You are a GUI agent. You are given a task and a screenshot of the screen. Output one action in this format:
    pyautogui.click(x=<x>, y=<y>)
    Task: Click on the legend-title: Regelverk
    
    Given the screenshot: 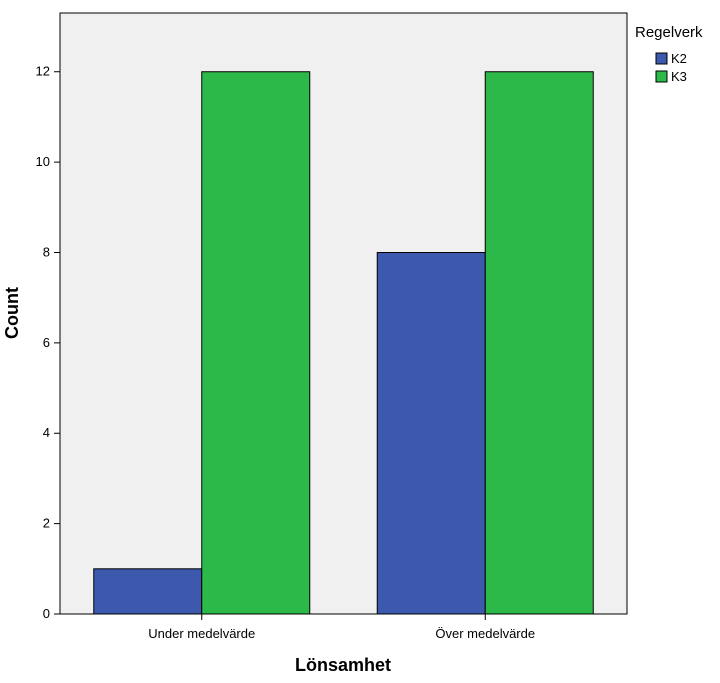 What is the action you would take?
    pyautogui.click(x=669, y=32)
    